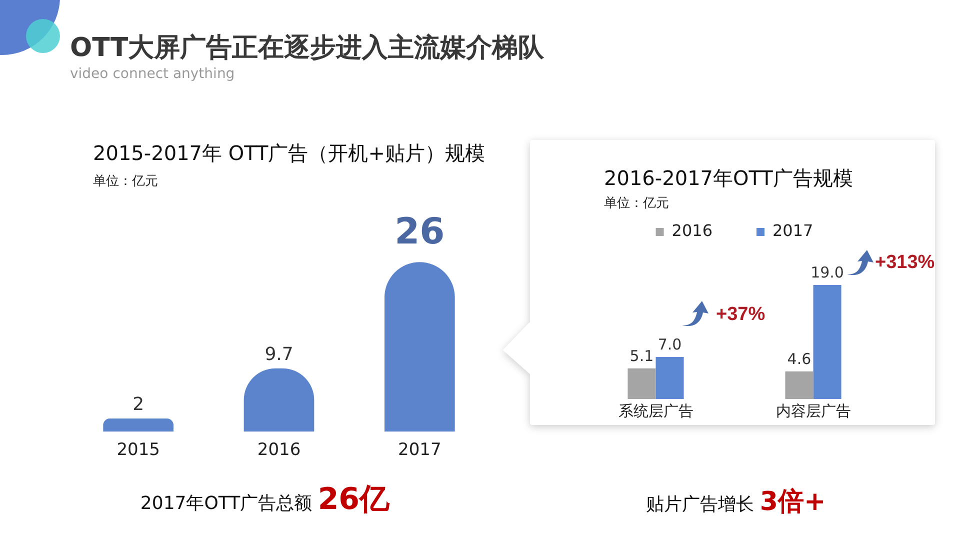  I want to click on data-label: 2, so click(138, 405).